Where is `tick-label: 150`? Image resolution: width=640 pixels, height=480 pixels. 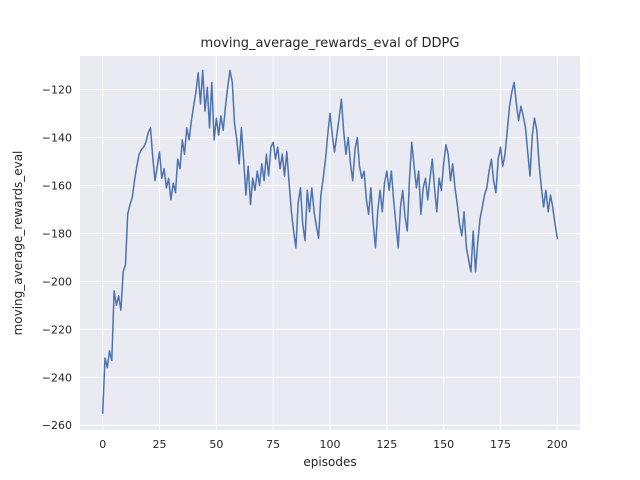 tick-label: 150 is located at coordinates (443, 444).